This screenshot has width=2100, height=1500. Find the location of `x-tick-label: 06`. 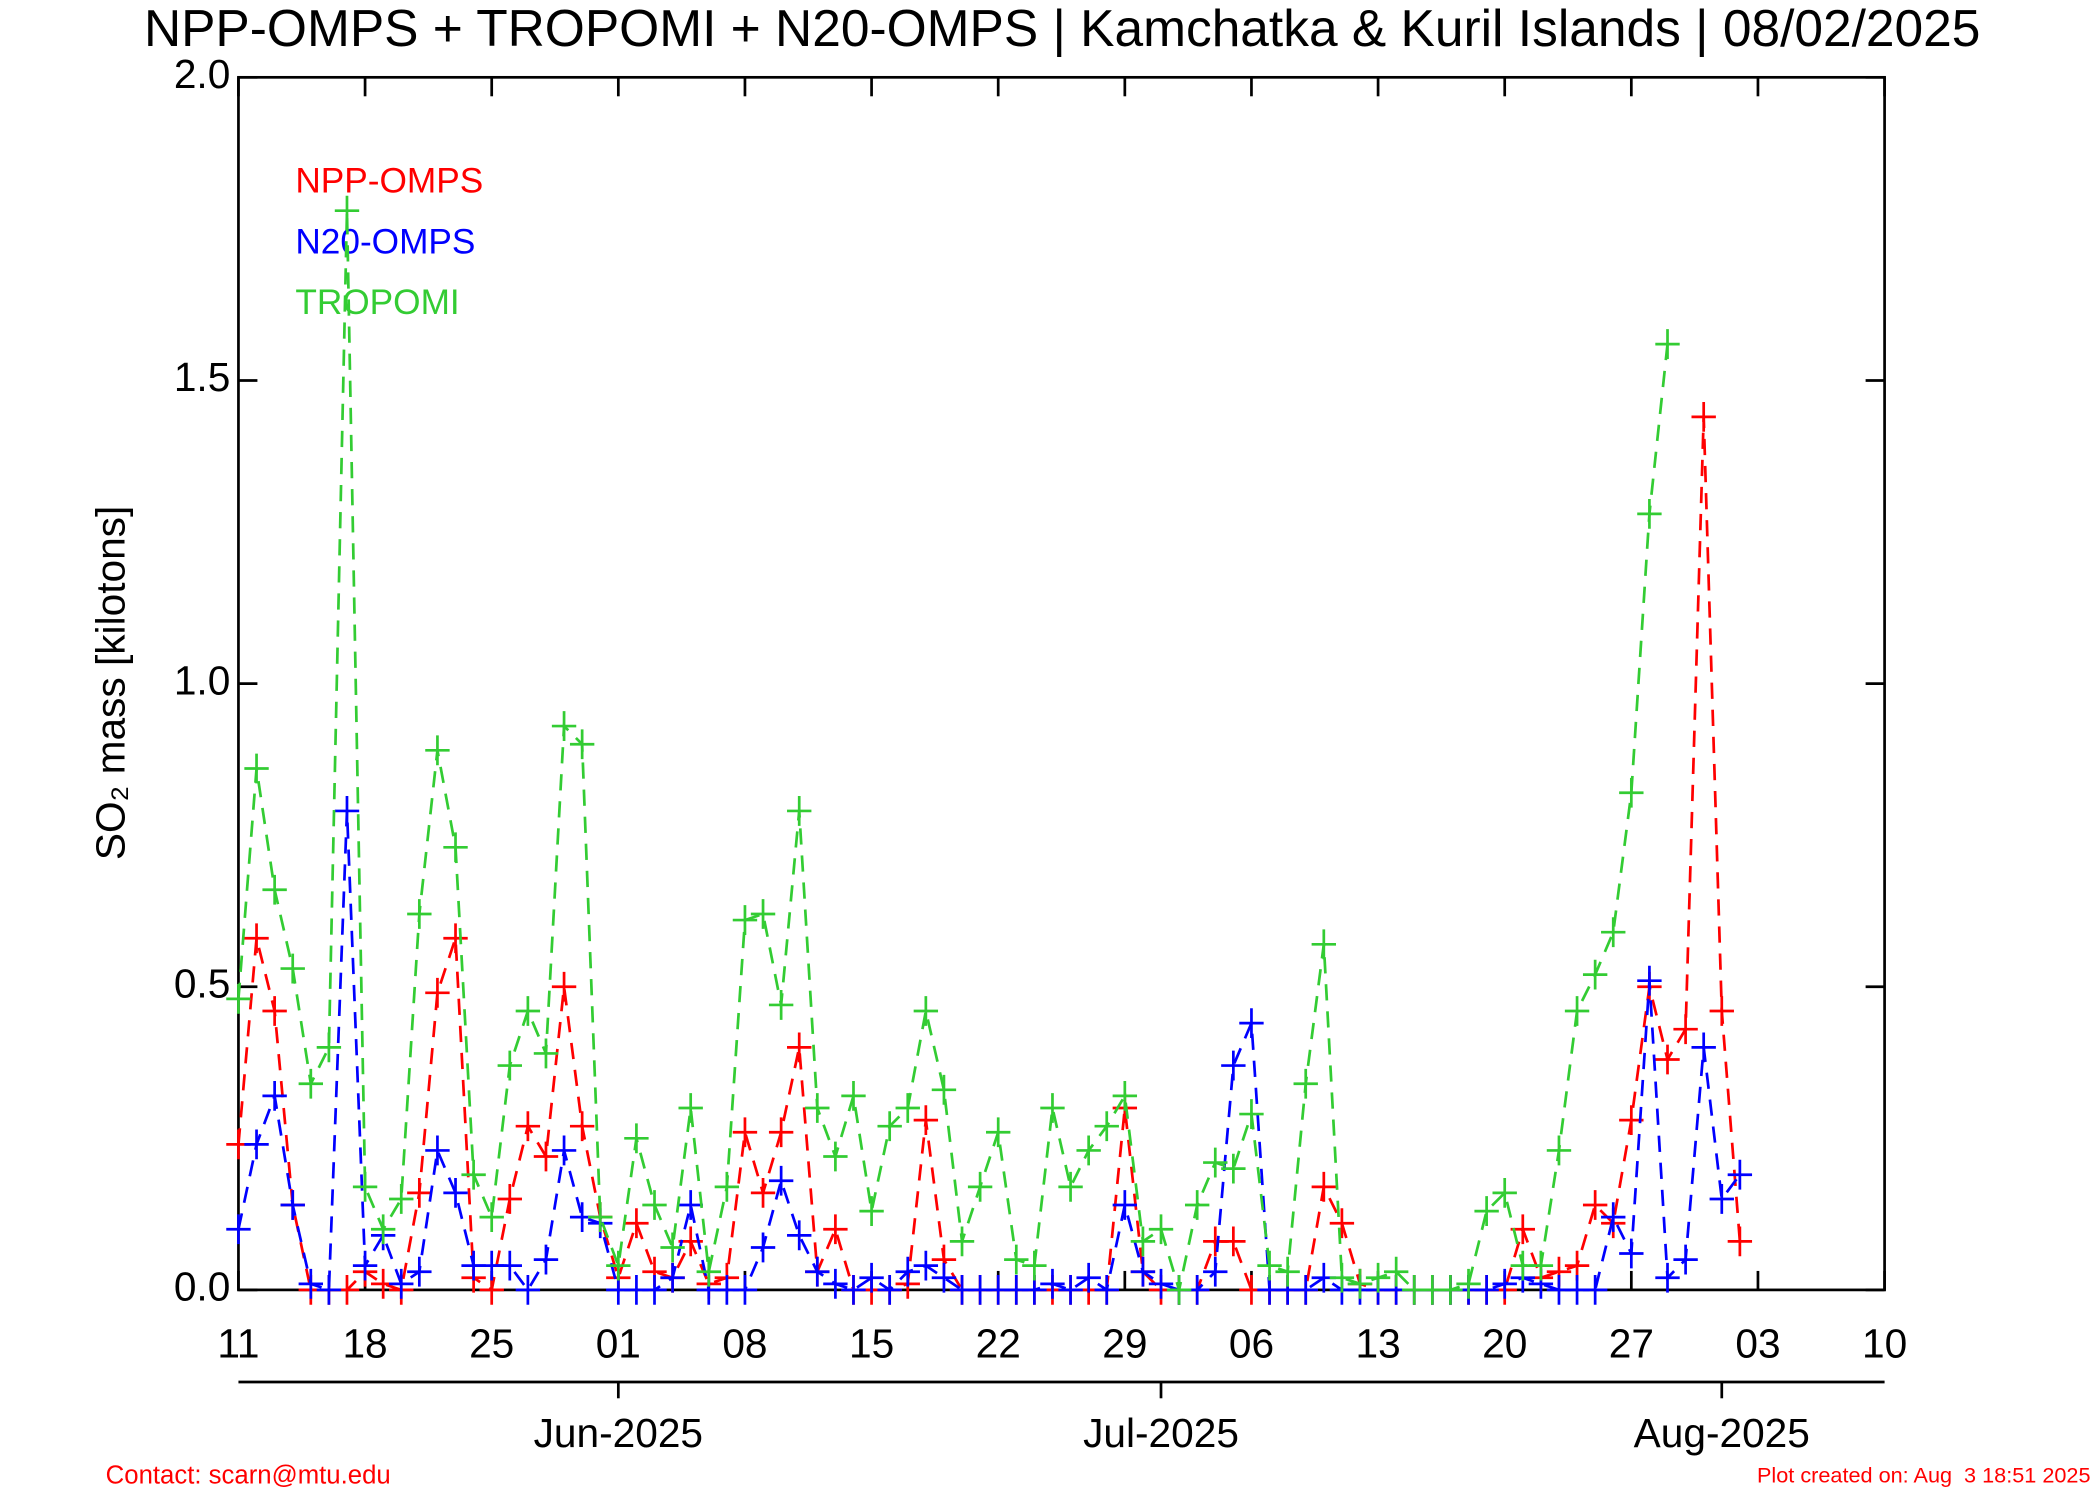

x-tick-label: 06 is located at coordinates (1251, 1344).